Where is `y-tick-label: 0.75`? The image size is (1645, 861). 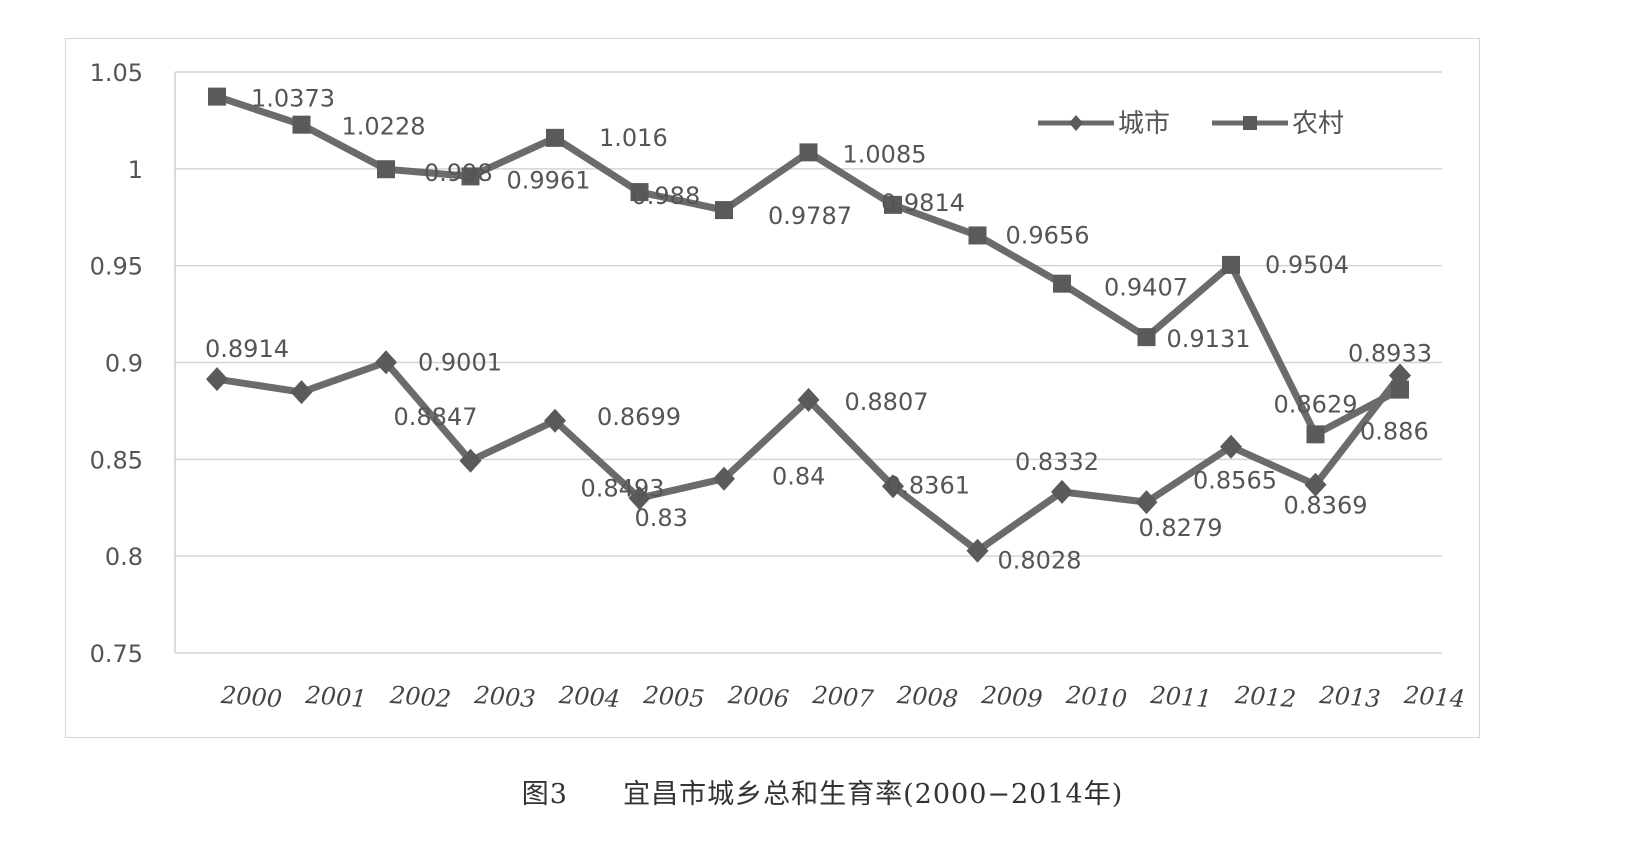 y-tick-label: 0.75 is located at coordinates (116, 654).